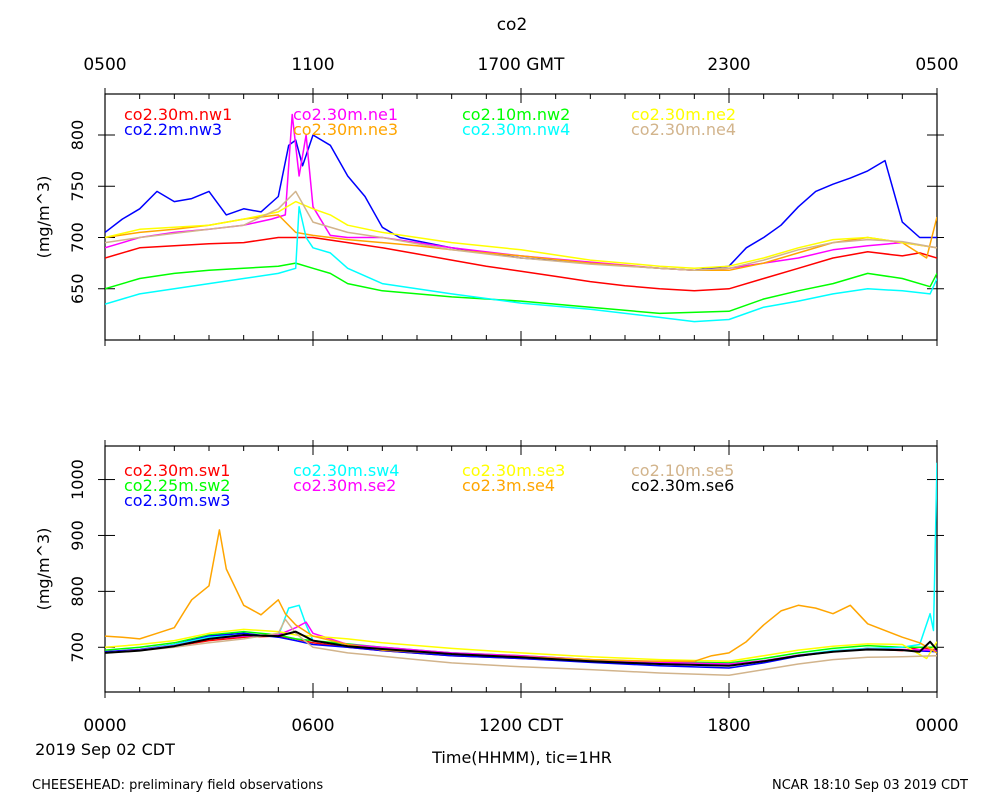  Describe the element at coordinates (312, 65) in the screenshot. I see `top-axis-tick-label: 1100` at that location.